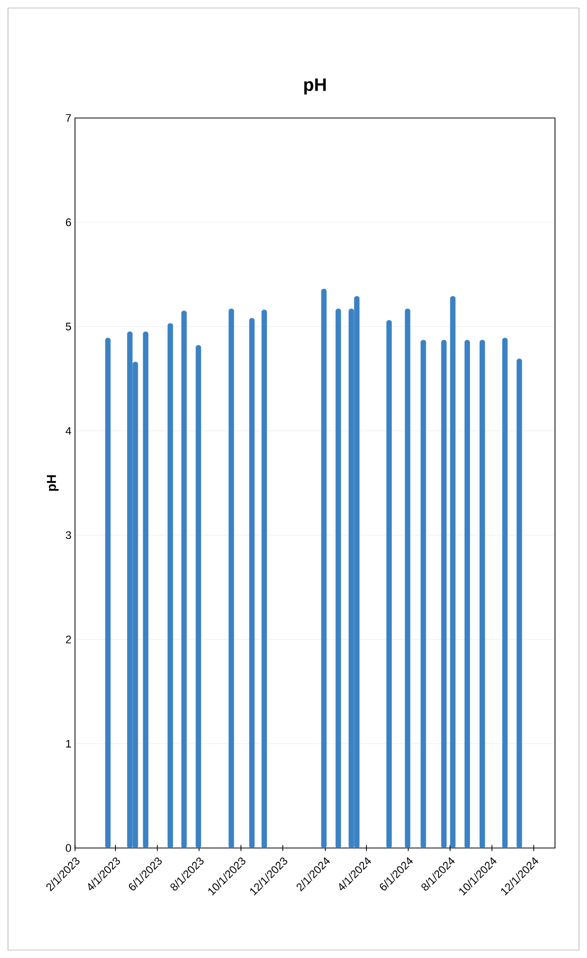  Describe the element at coordinates (52, 483) in the screenshot. I see `y-axis-title: pH` at that location.